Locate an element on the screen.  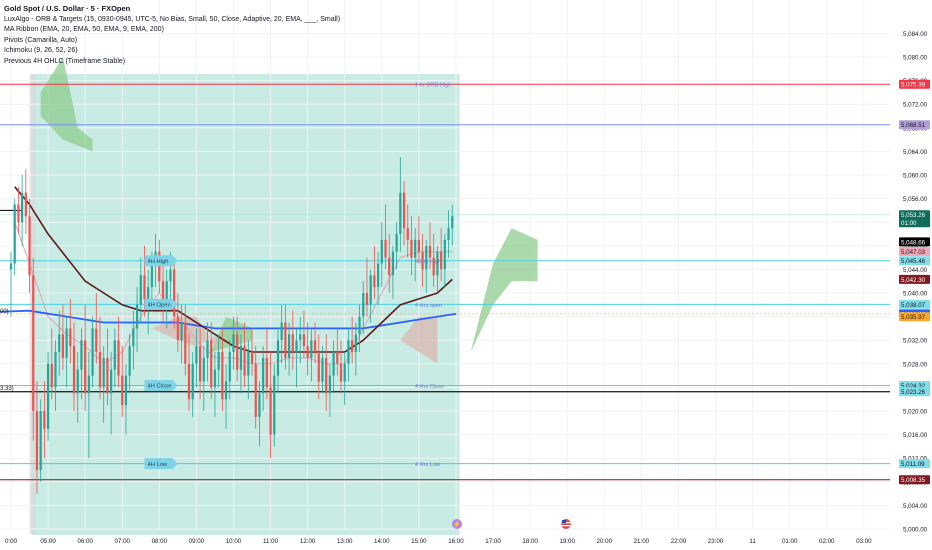
time-tick: 10:00 is located at coordinates (234, 541).